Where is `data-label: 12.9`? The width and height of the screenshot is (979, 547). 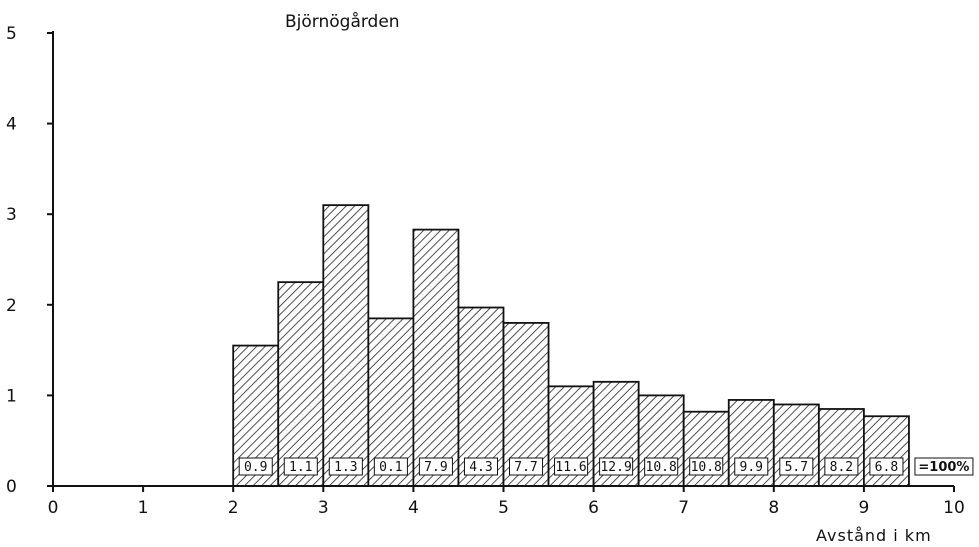
data-label: 12.9 is located at coordinates (615, 467).